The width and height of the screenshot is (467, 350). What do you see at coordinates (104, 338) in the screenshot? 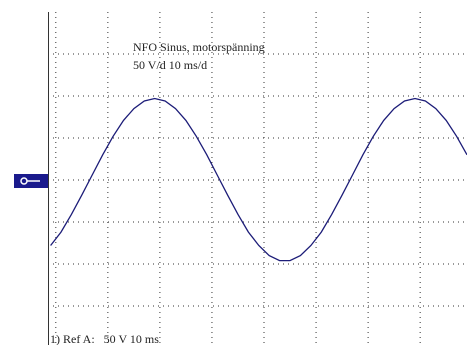
I see `channel-info: 1) Ref A: 50 V 10 ms` at bounding box center [104, 338].